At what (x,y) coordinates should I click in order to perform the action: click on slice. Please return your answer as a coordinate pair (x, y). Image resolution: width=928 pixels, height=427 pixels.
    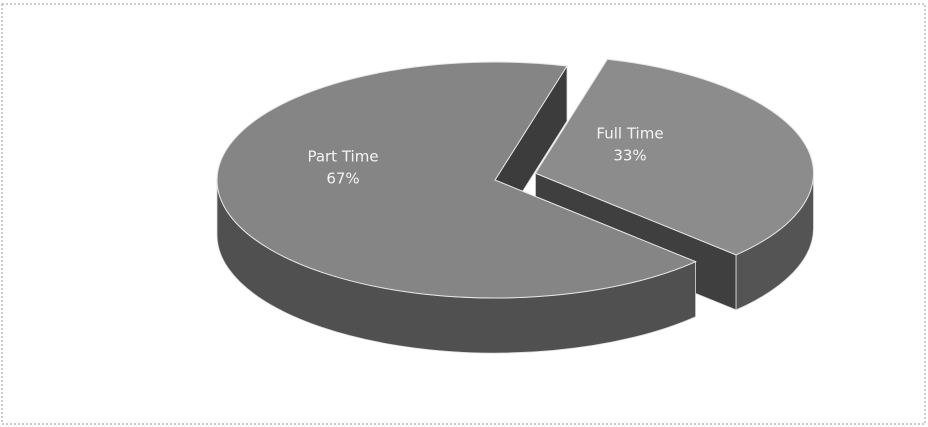
    Looking at the image, I should click on (674, 157).